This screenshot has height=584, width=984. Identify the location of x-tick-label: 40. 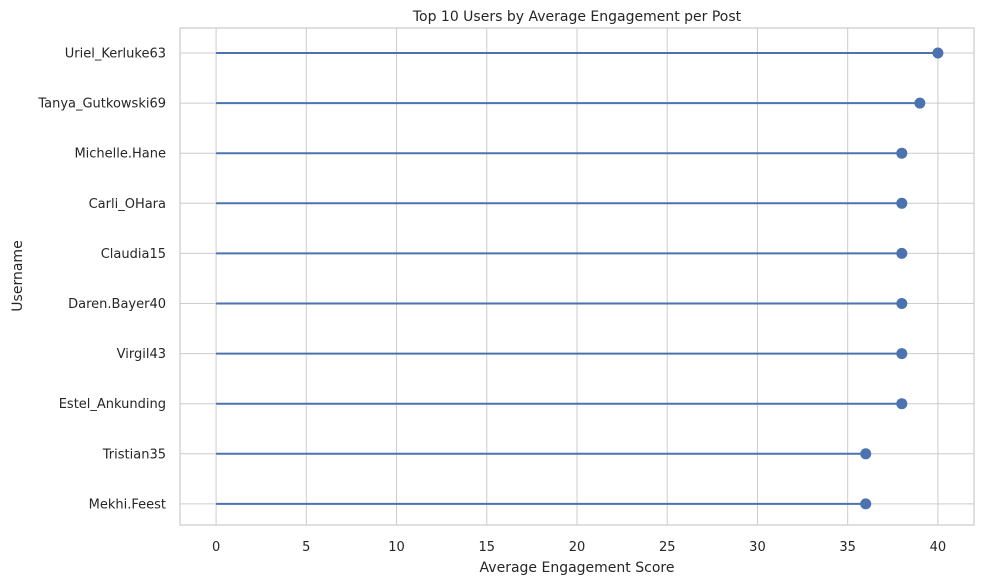
(938, 547).